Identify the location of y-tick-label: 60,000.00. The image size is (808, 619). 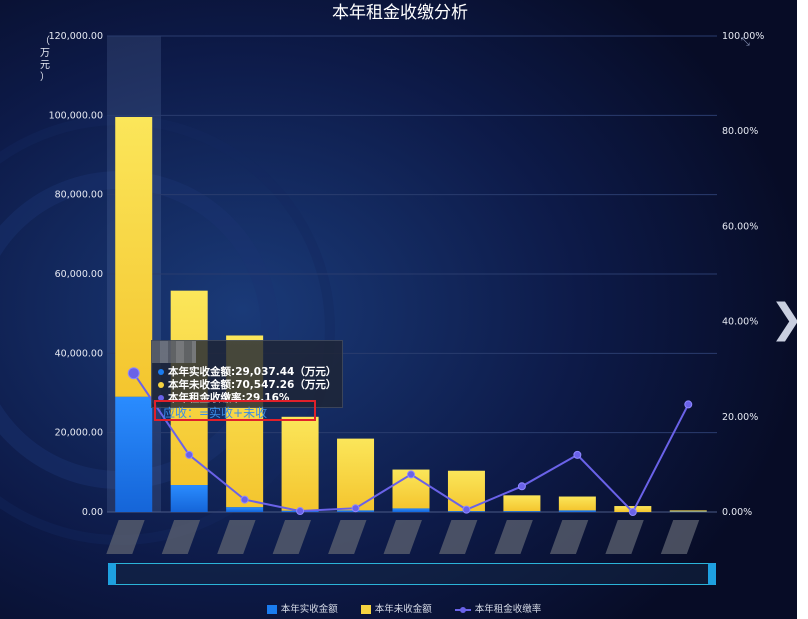
(79, 274).